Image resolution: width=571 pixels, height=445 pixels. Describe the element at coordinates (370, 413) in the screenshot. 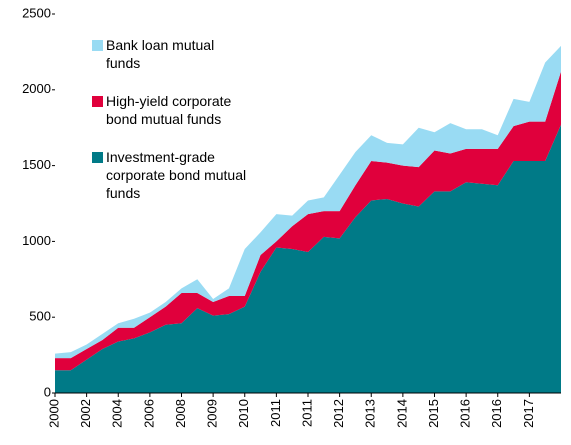

I see `x-tick-label: 2013` at that location.